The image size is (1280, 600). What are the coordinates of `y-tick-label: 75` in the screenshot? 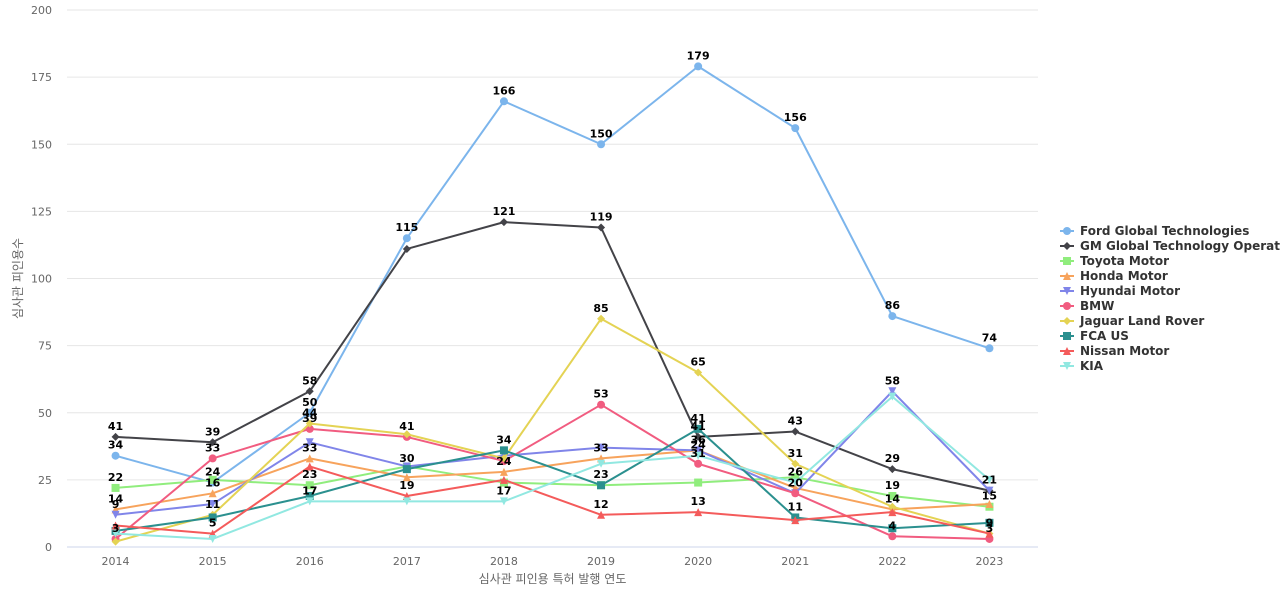 It's located at (45, 346).